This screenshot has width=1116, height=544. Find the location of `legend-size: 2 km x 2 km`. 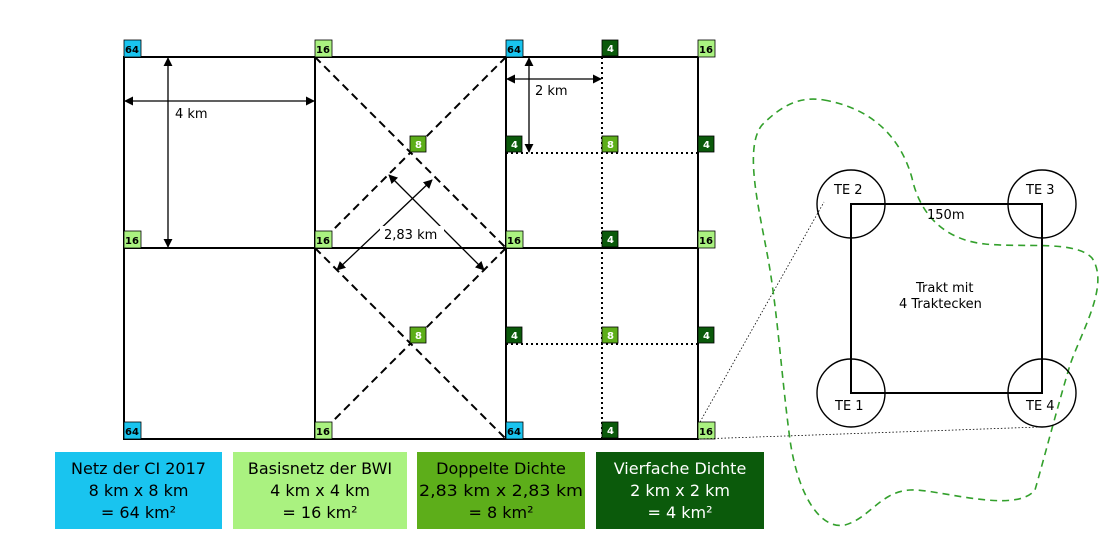

legend-size: 2 km x 2 km is located at coordinates (680, 490).